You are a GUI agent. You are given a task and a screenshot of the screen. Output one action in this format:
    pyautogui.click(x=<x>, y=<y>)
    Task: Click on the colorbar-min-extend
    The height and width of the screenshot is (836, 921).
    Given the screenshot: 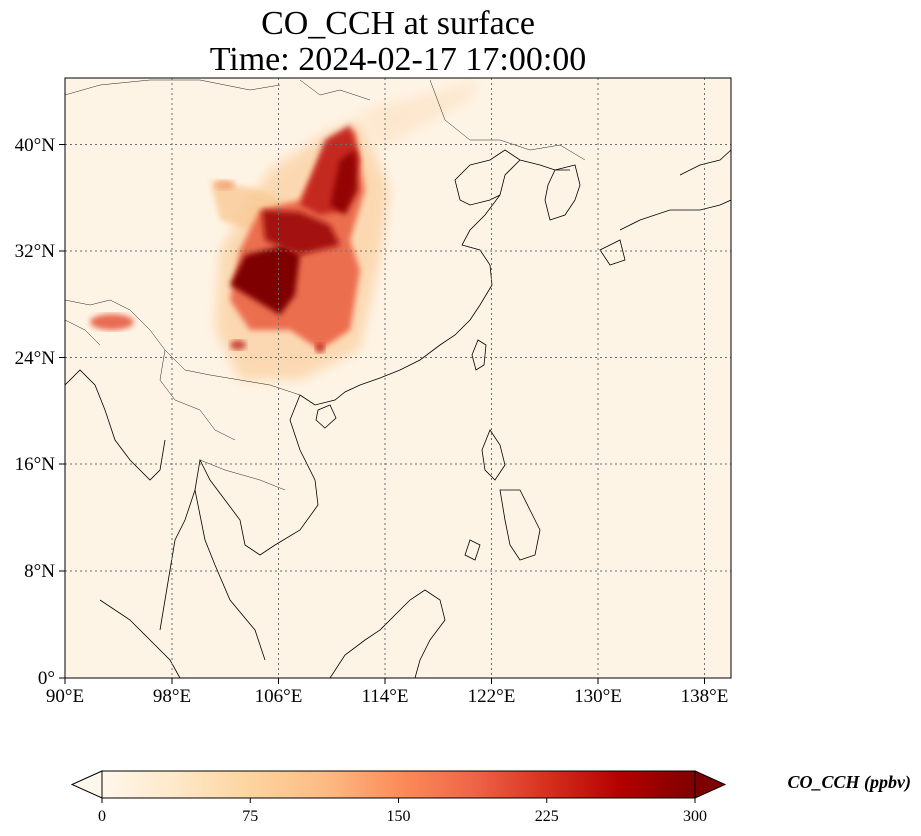 What is the action you would take?
    pyautogui.click(x=86, y=784)
    